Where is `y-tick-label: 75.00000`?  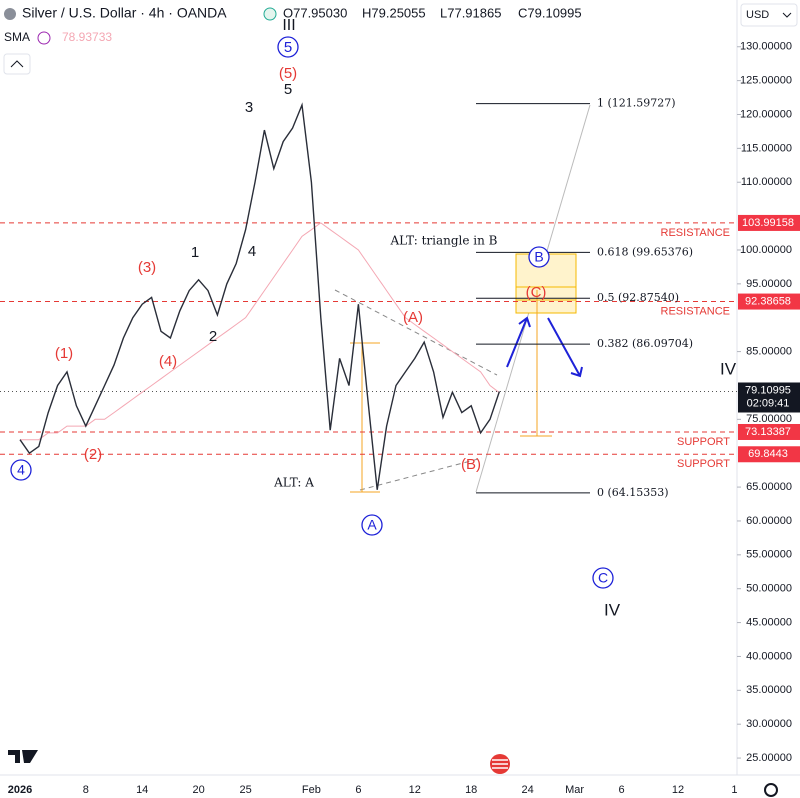 y-tick-label: 75.00000 is located at coordinates (769, 419).